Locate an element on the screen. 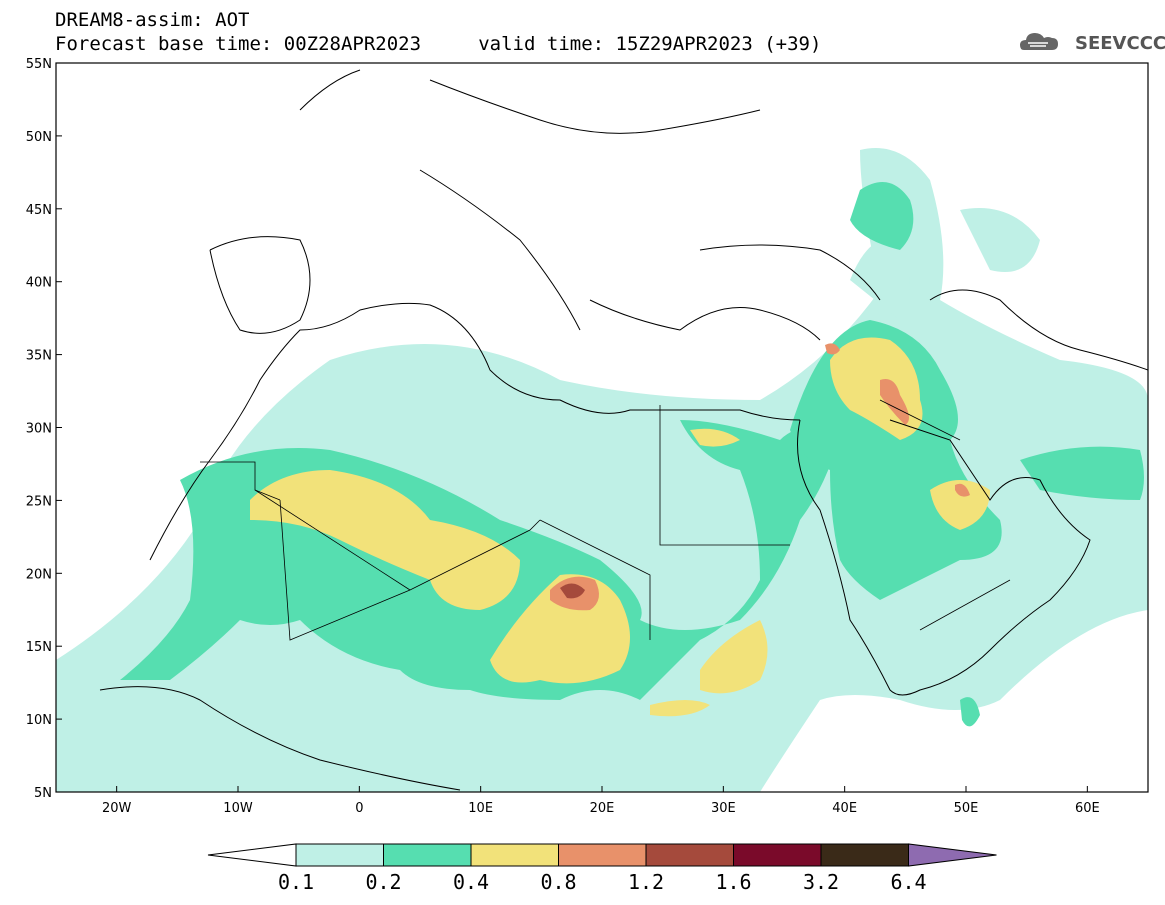  colorbar-label: 0.2 is located at coordinates (383, 882).